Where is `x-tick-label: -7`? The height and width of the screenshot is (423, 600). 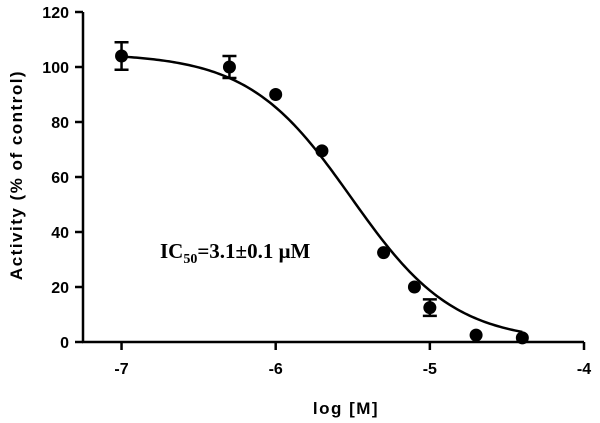
x-tick-label: -7 is located at coordinates (121, 369).